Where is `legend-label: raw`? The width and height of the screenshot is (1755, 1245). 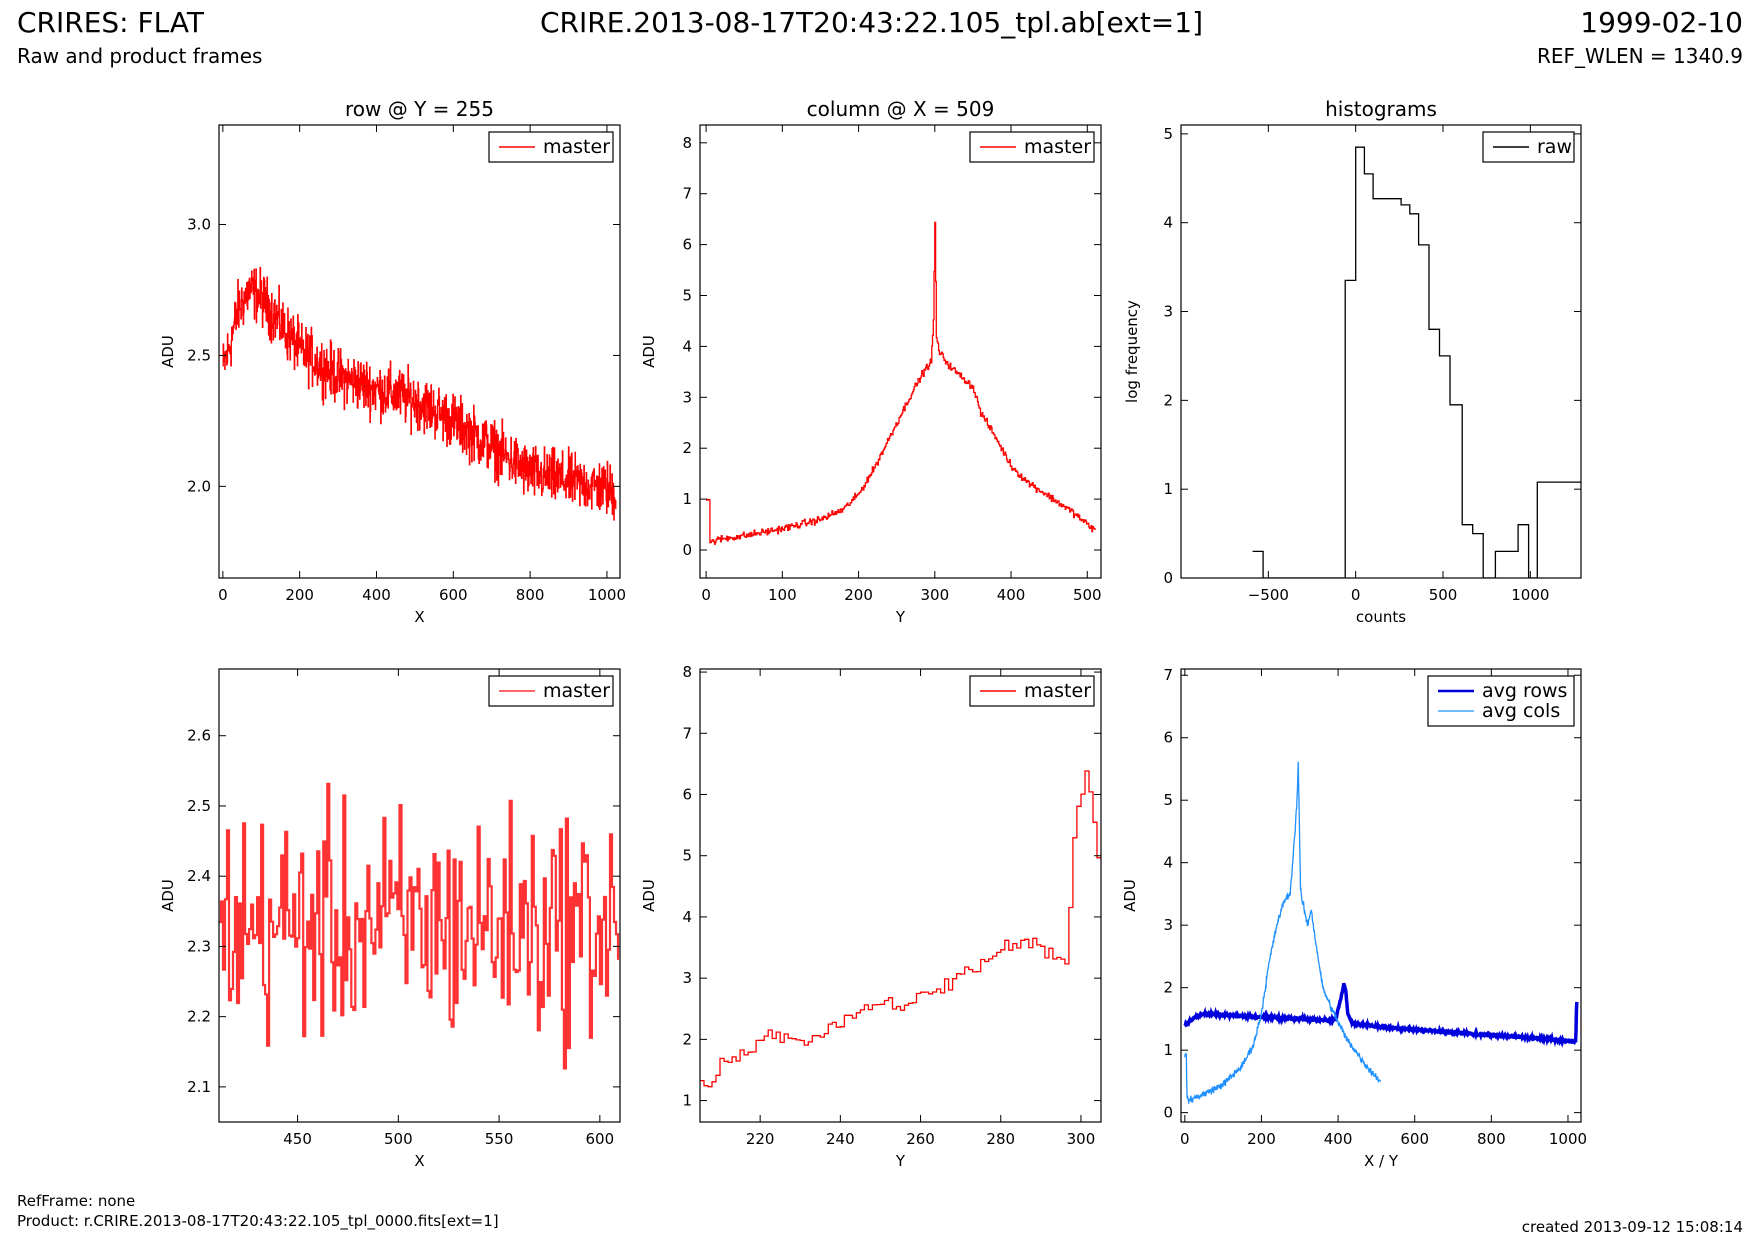
legend-label: raw is located at coordinates (1554, 147).